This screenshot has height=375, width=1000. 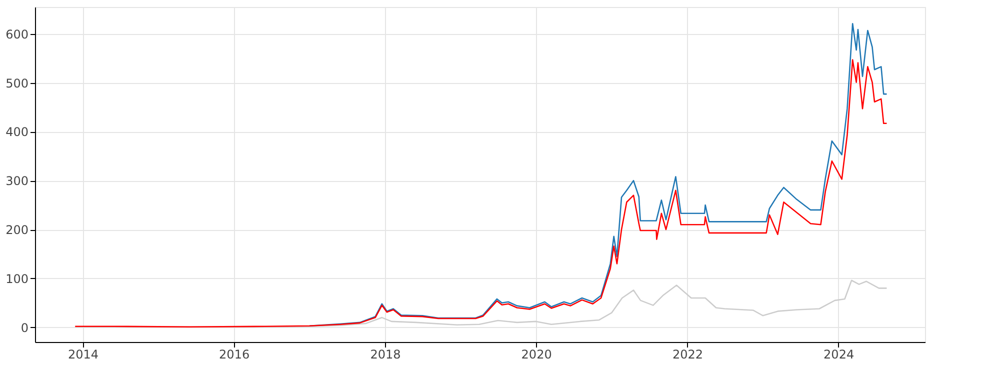 I want to click on y-tick-label: 300, so click(x=17, y=181).